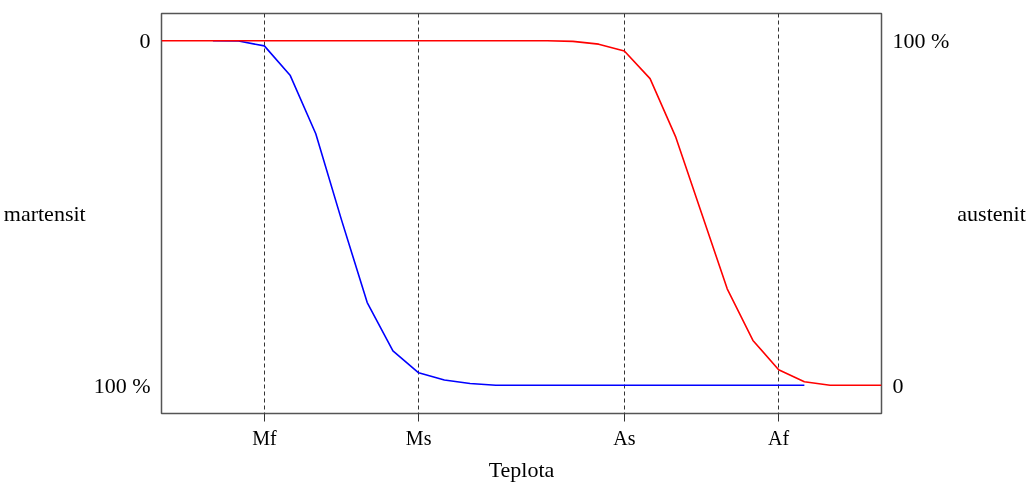  What do you see at coordinates (898, 385) in the screenshot?
I see `y2-tick-label: 0` at bounding box center [898, 385].